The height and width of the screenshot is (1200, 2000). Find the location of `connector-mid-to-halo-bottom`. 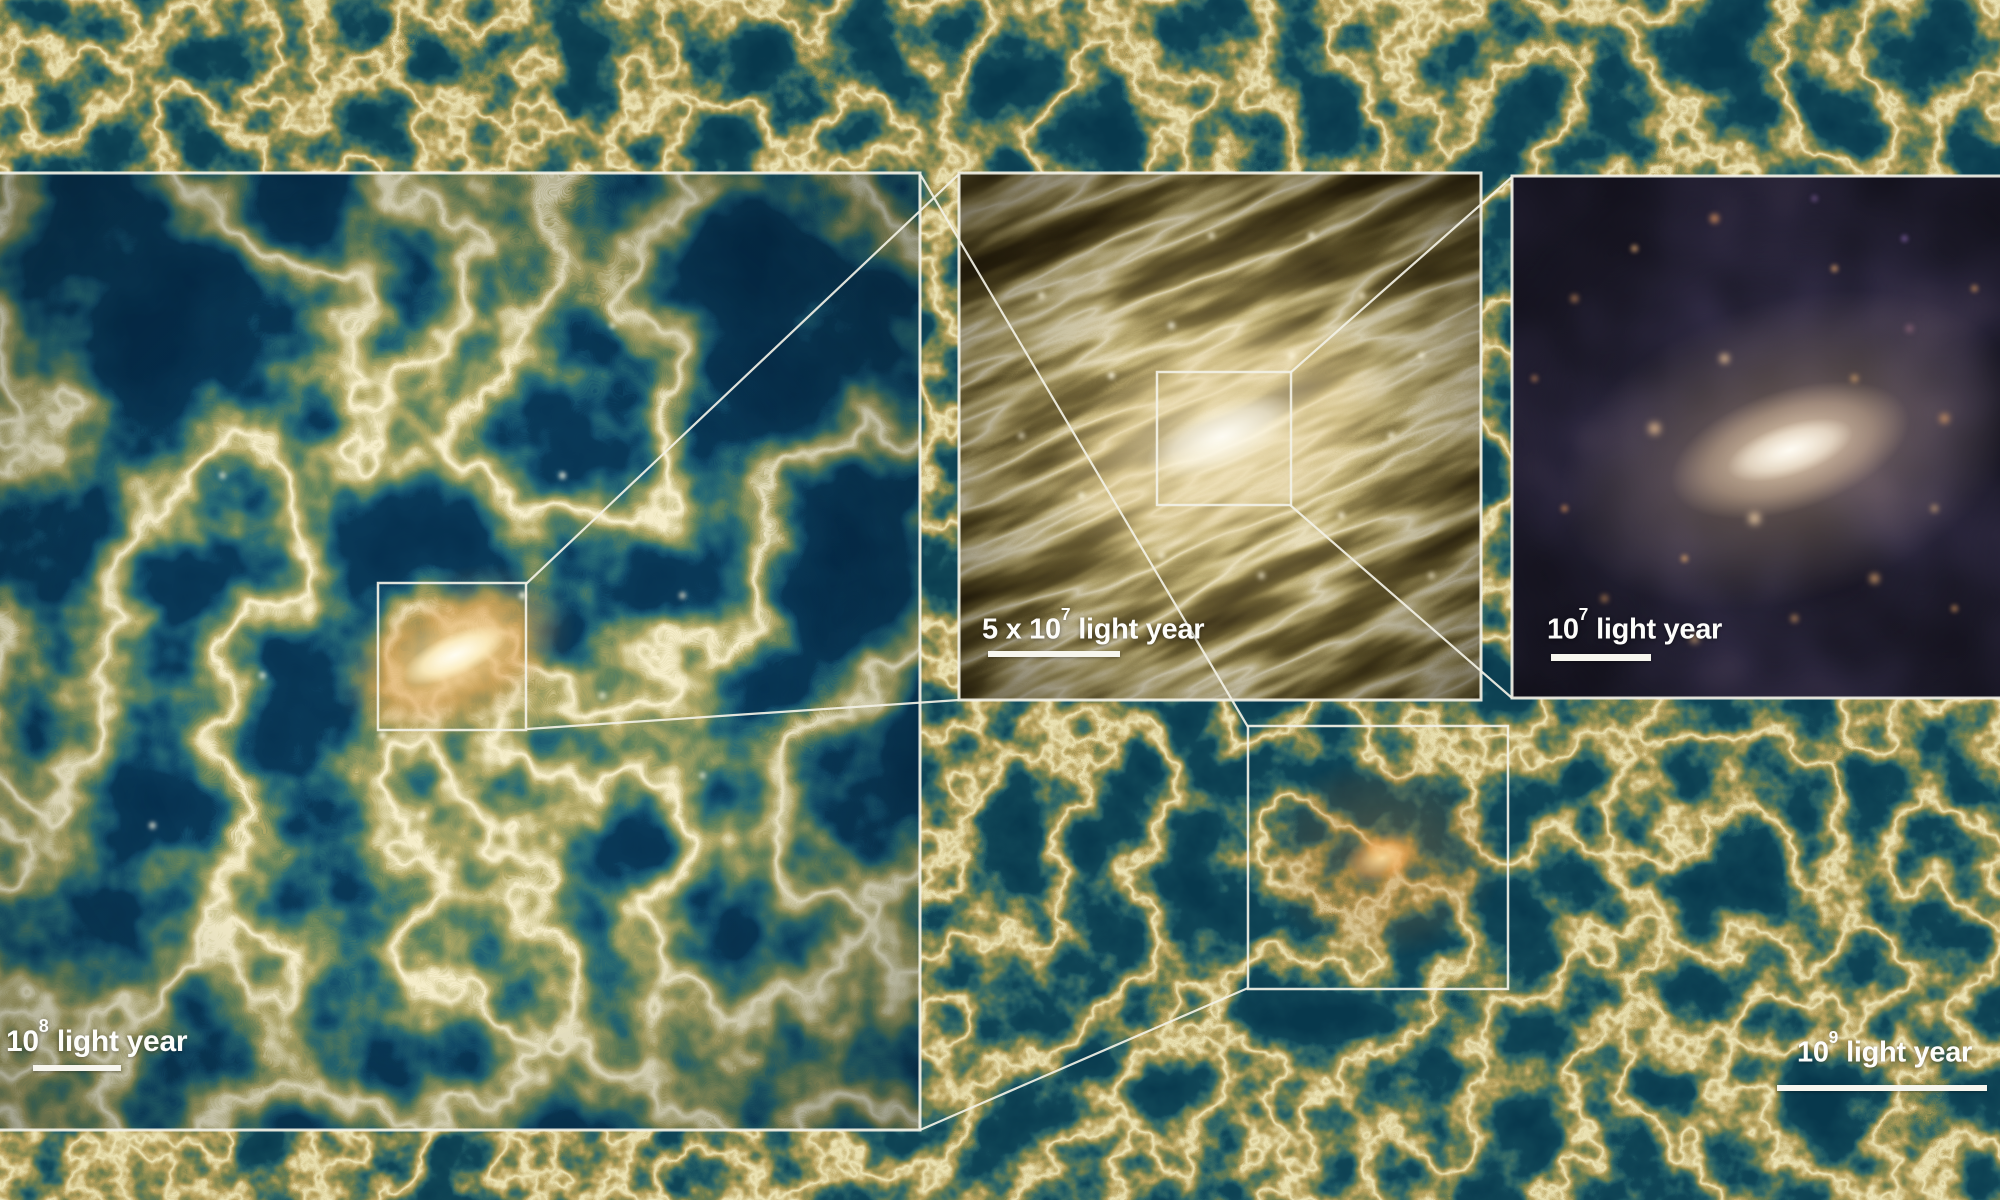

connector-mid-to-halo-bottom is located at coordinates (1401, 601).